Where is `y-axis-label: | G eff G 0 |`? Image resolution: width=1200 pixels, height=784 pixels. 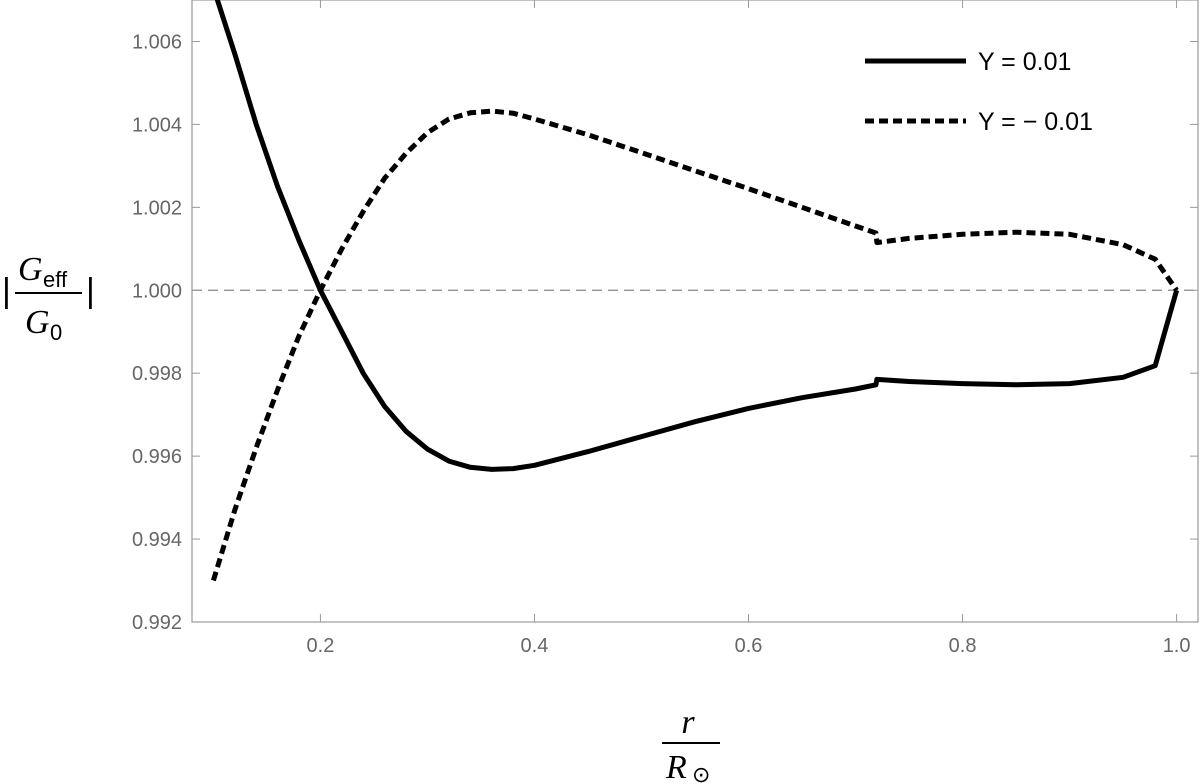
y-axis-label: | G eff G 0 | is located at coordinates (48, 298).